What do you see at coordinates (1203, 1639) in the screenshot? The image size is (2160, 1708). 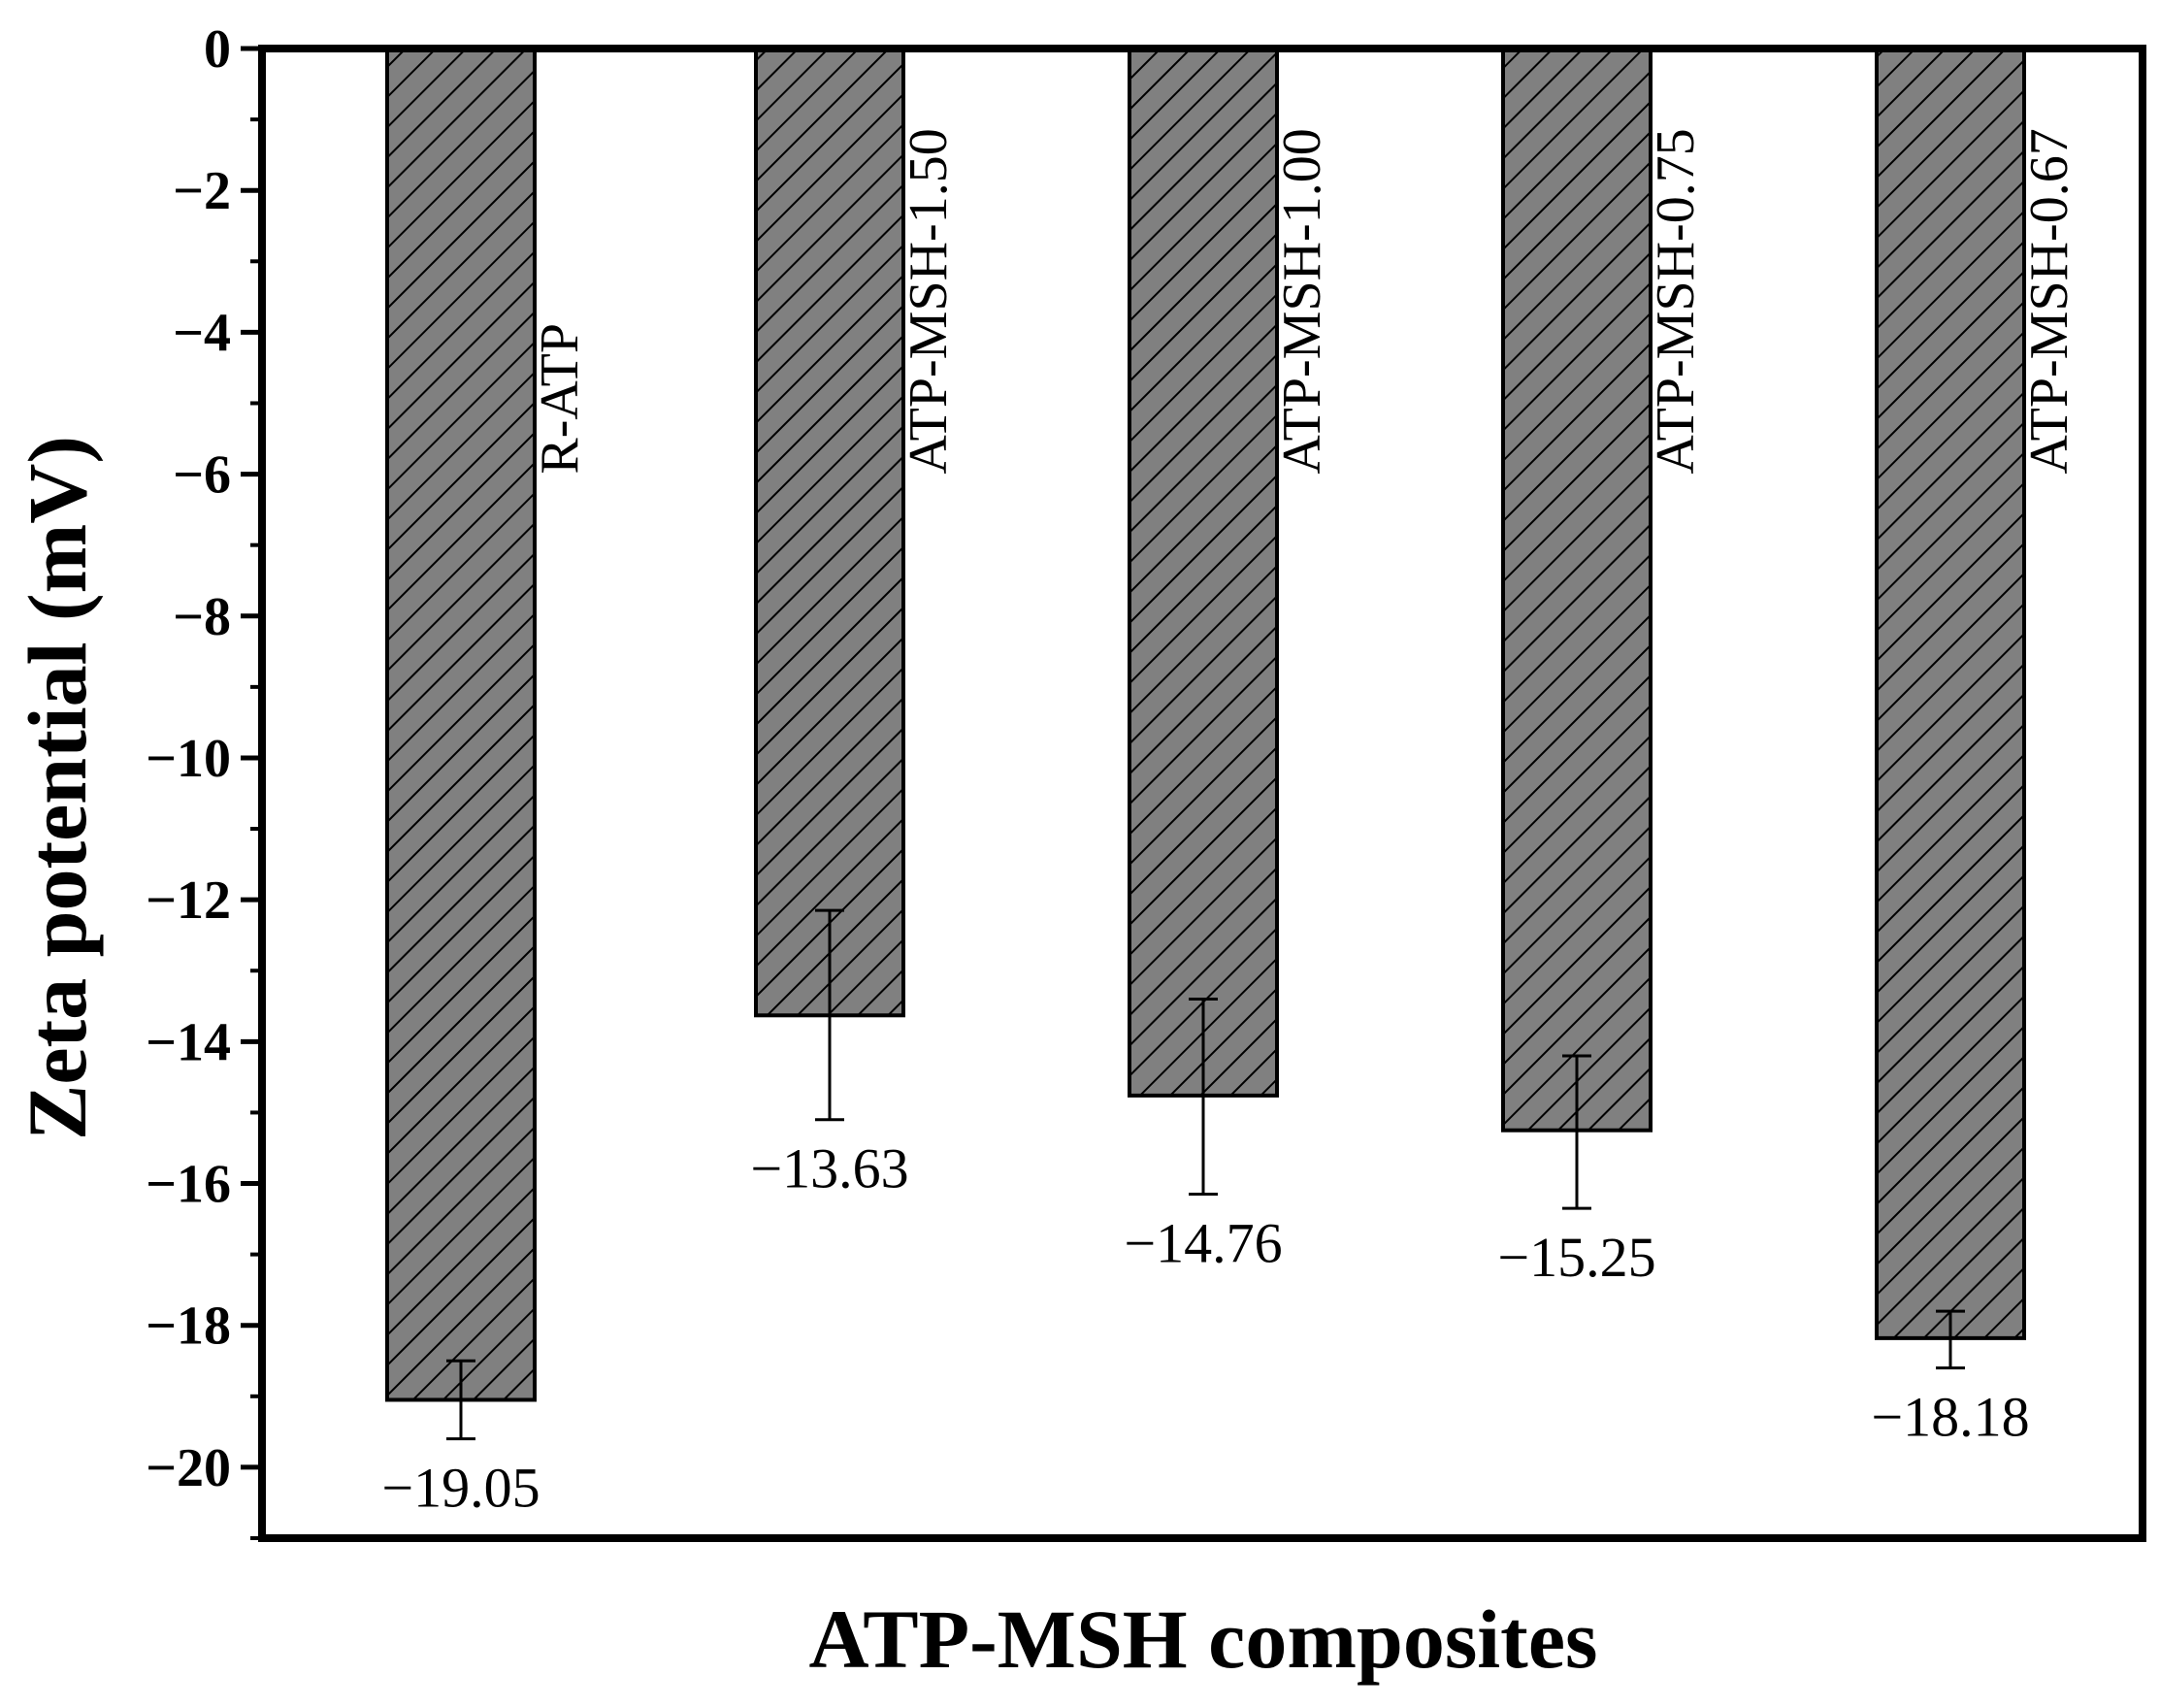 I see `x-axis-title: ATP-MSH composites` at bounding box center [1203, 1639].